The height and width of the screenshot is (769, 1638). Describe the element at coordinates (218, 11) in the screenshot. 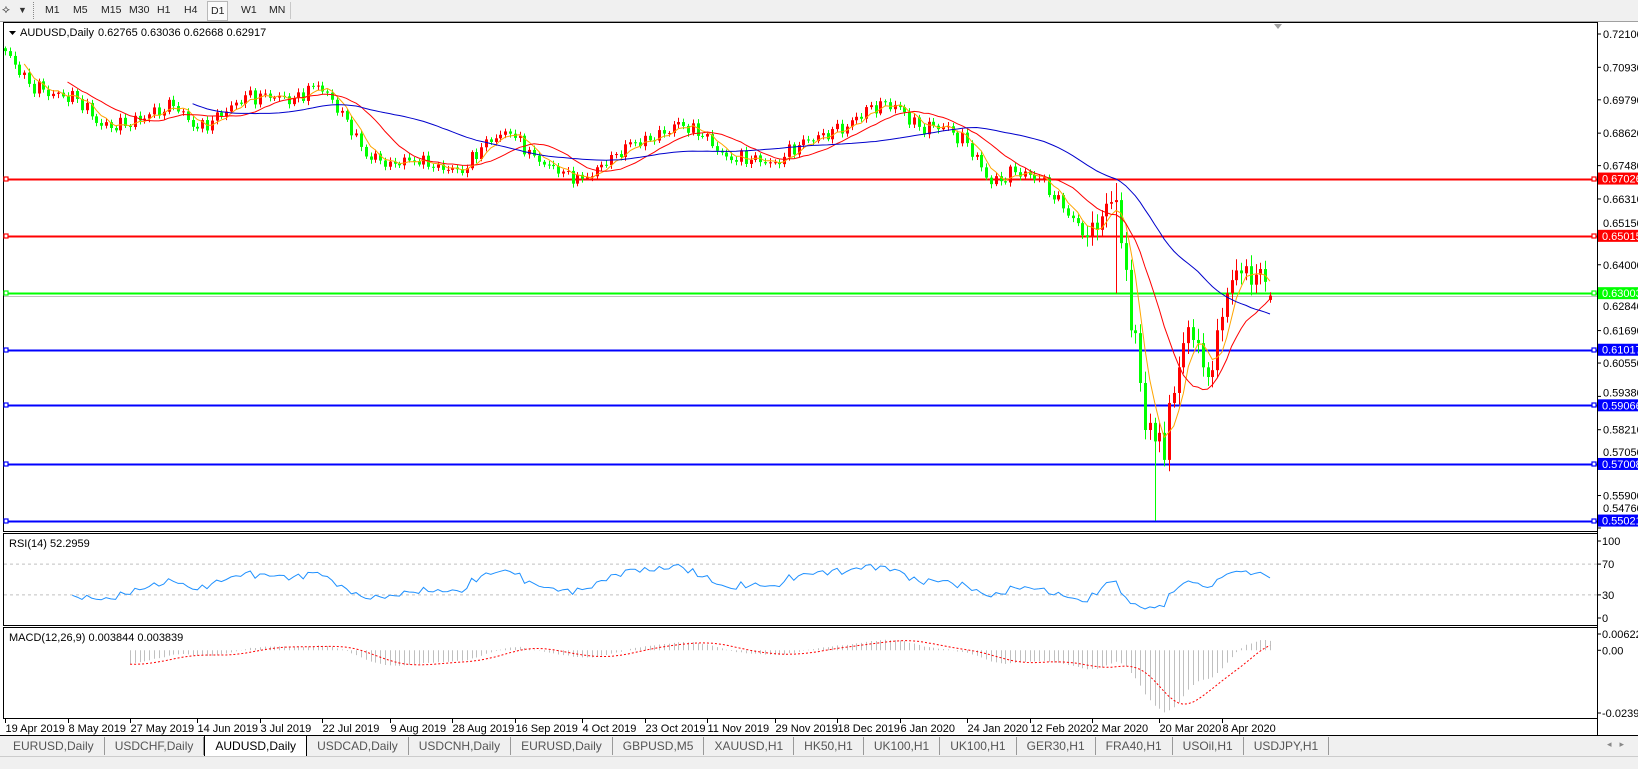

I see `timeframe-button-d1: D1` at that location.